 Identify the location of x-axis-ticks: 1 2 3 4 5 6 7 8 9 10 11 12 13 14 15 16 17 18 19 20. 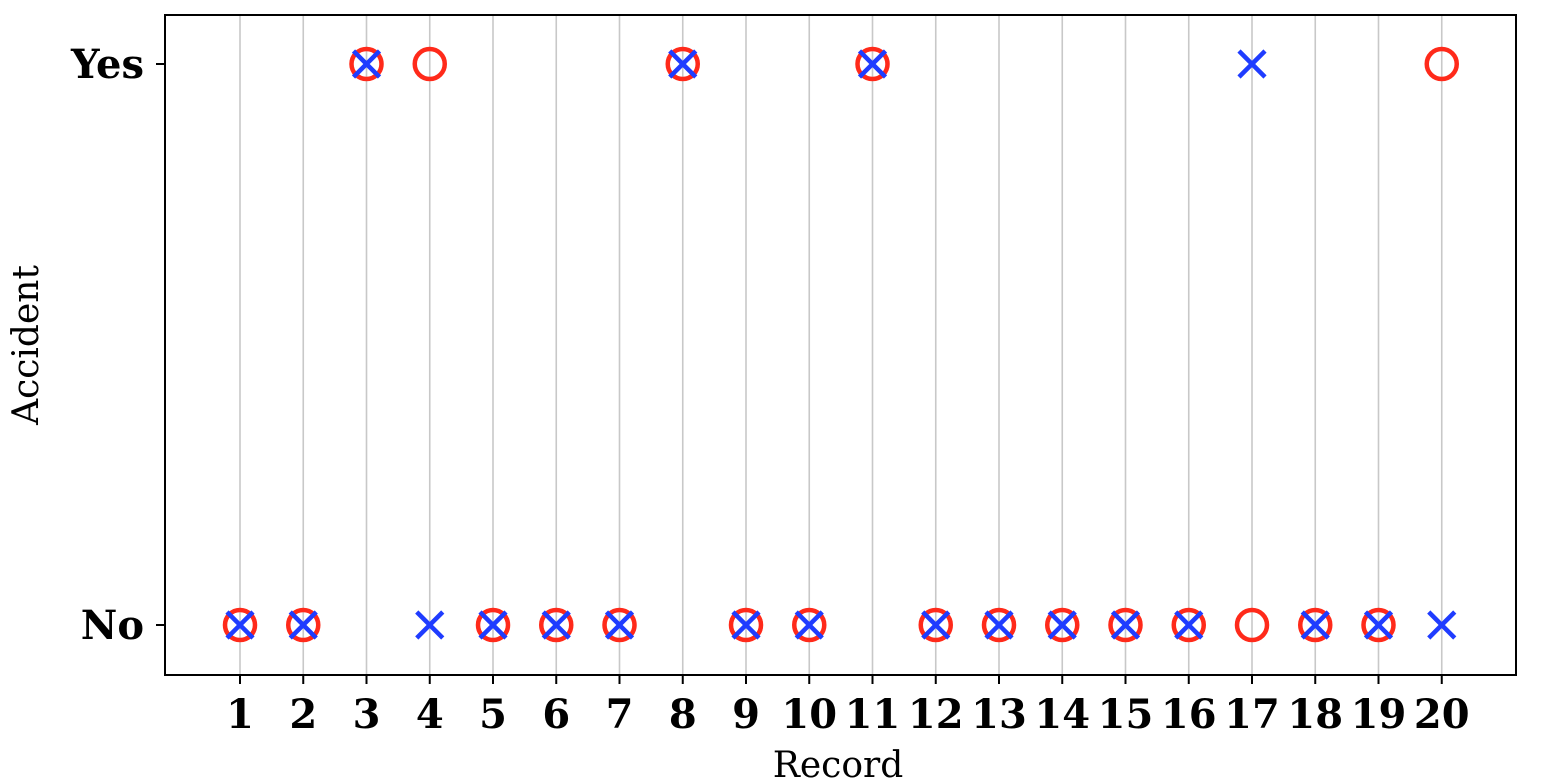
(848, 706).